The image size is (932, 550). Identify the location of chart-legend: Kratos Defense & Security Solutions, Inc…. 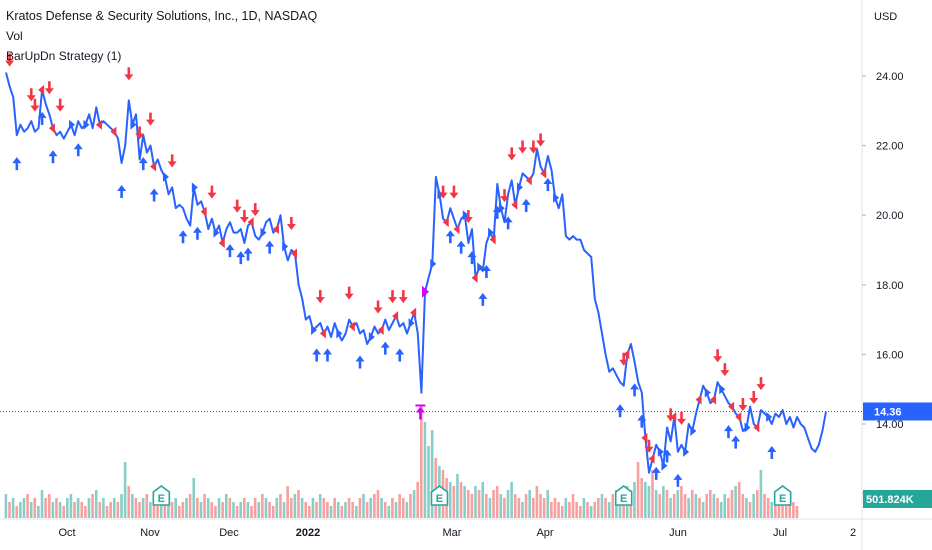
(161, 36).